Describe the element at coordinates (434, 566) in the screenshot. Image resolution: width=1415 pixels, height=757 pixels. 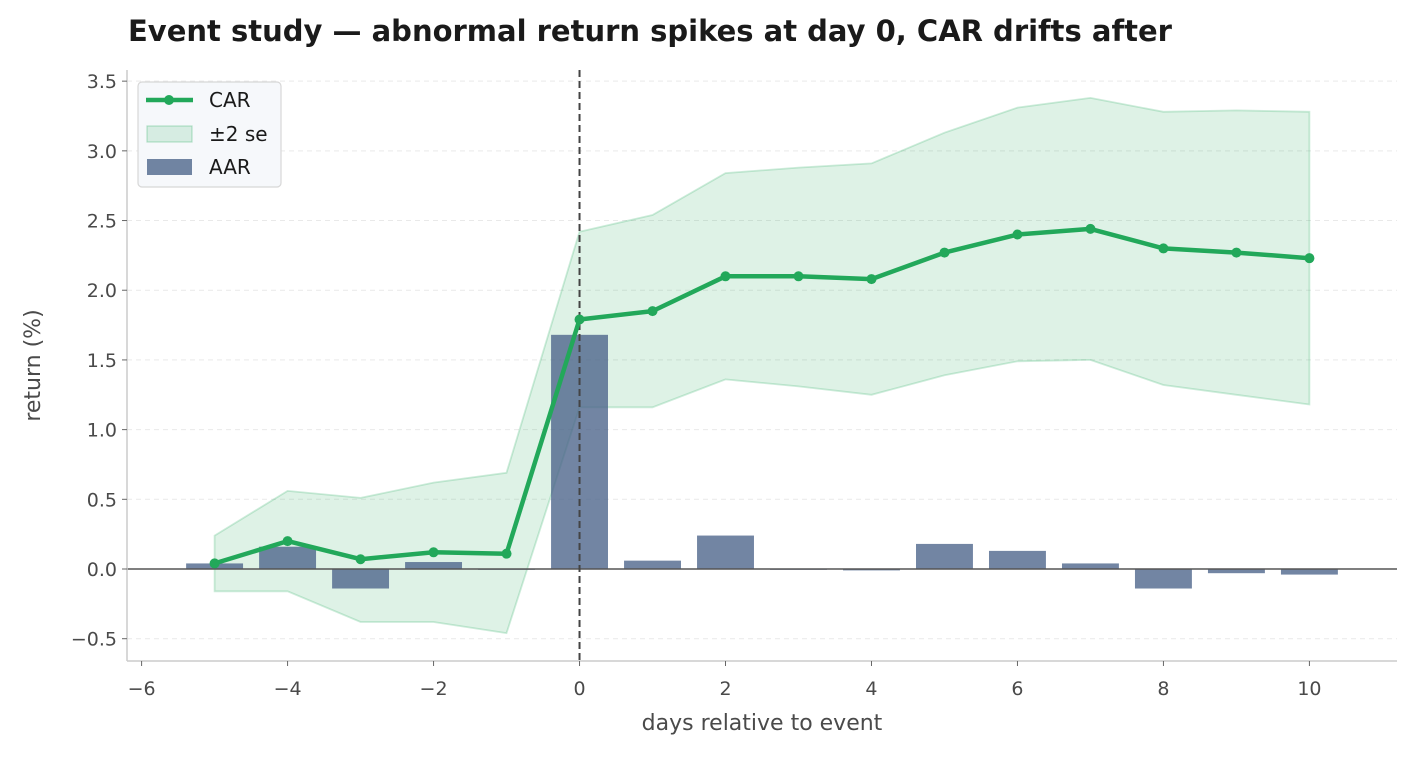
I see `aar-bar-day--2` at that location.